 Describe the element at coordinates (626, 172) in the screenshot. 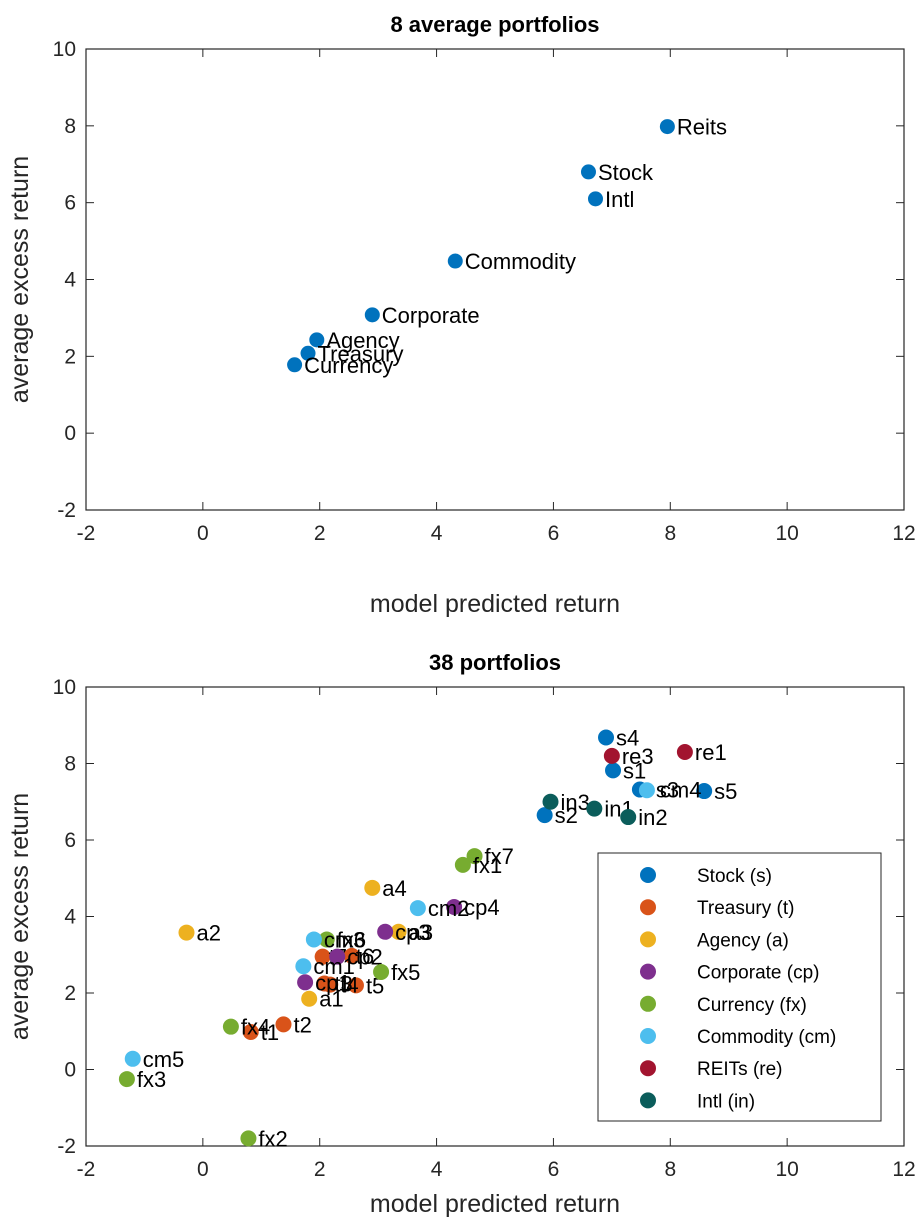

I see `data-point-label: Stock` at that location.